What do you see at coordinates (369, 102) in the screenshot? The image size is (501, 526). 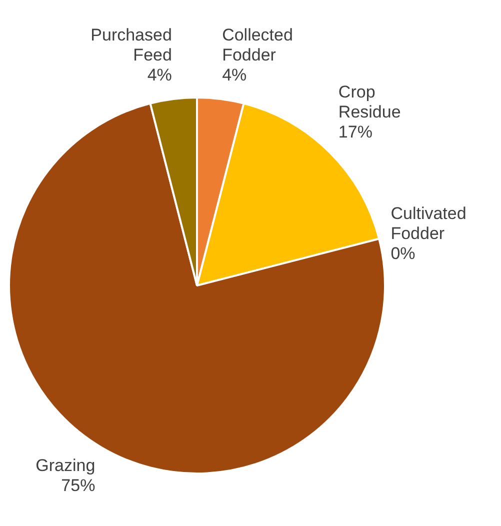 I see `slice-label: Crop Residue` at bounding box center [369, 102].